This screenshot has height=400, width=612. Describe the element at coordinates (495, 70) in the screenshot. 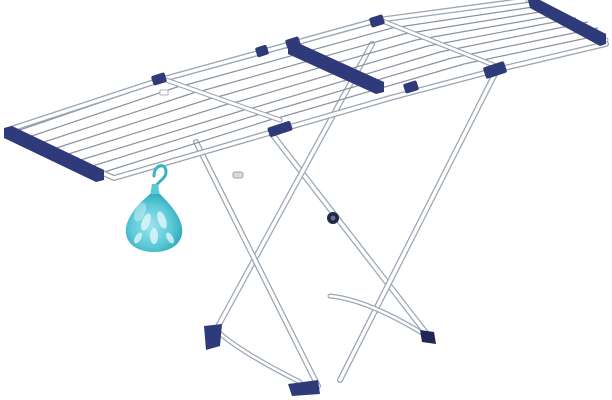

I see `hinge-near-right-corner` at that location.